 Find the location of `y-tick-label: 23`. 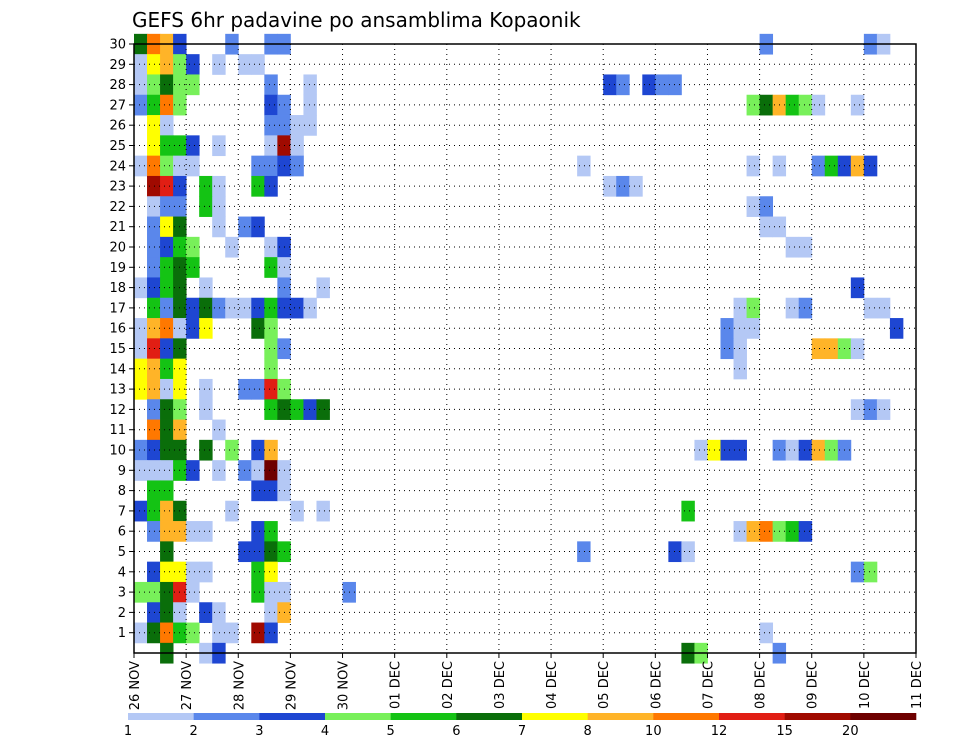

y-tick-label: 23 is located at coordinates (117, 187).